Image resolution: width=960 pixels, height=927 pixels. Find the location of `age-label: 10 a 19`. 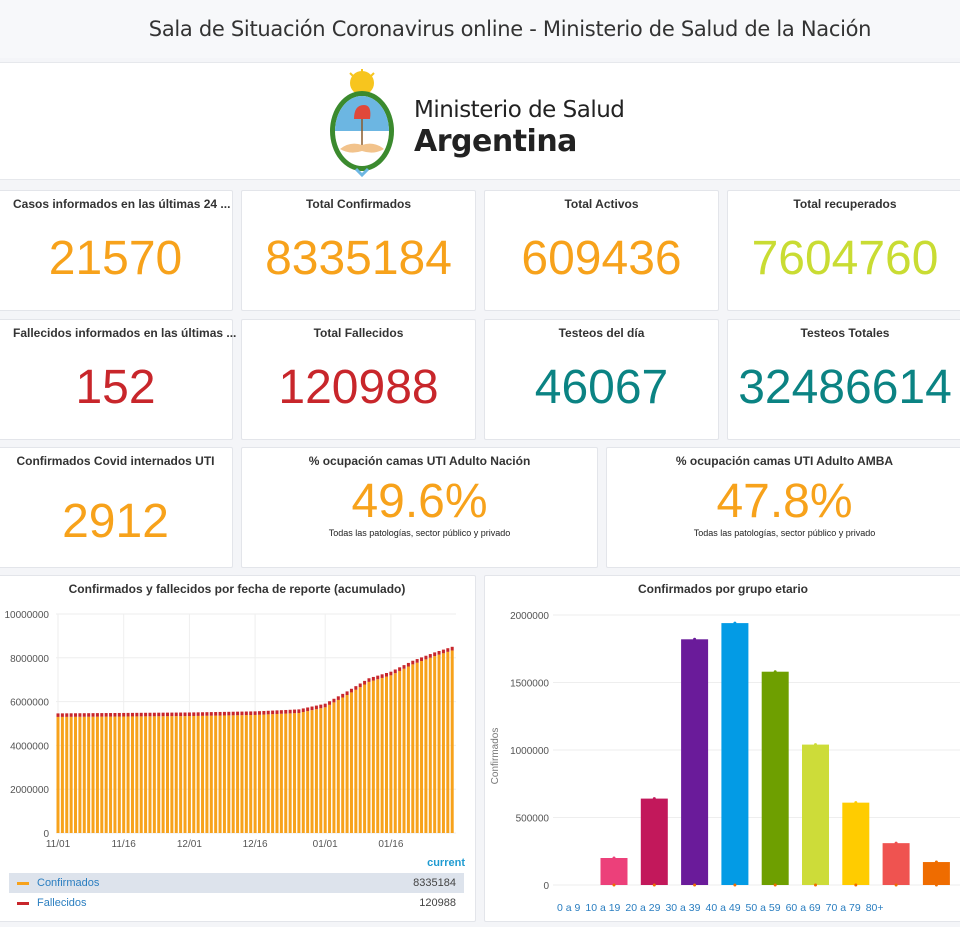

age-label: 10 a 19 is located at coordinates (603, 908).